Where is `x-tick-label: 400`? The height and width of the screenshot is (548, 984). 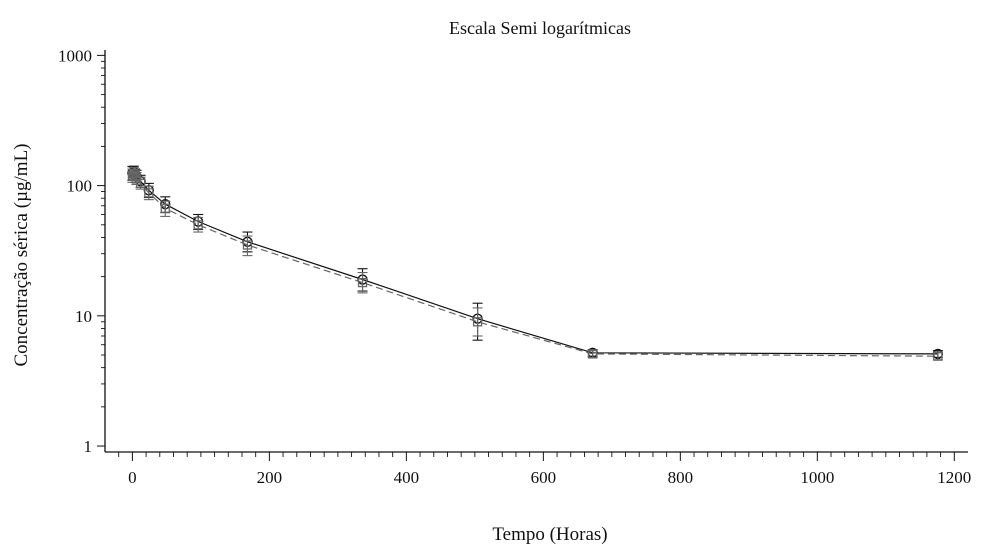
x-tick-label: 400 is located at coordinates (407, 477).